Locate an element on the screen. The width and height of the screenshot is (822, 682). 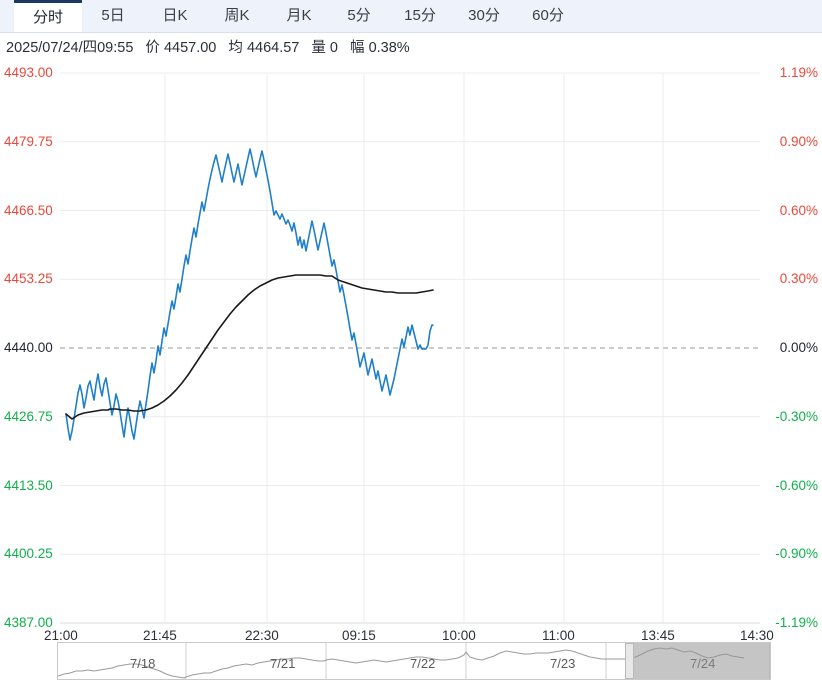
navigator-track: 7/187/217/227/237/24 is located at coordinates (414, 661).